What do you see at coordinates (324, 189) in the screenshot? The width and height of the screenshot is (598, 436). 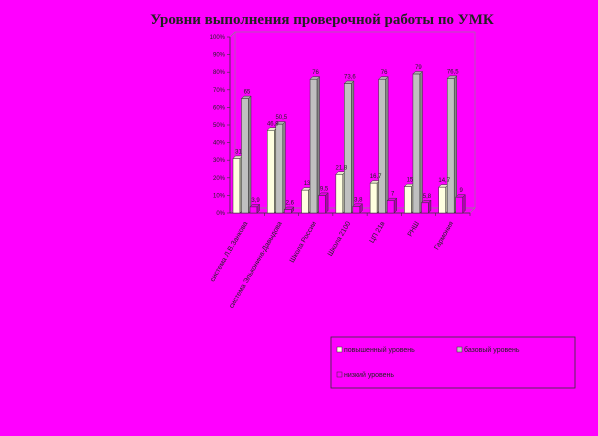 I see `data-label: 9,5` at bounding box center [324, 189].